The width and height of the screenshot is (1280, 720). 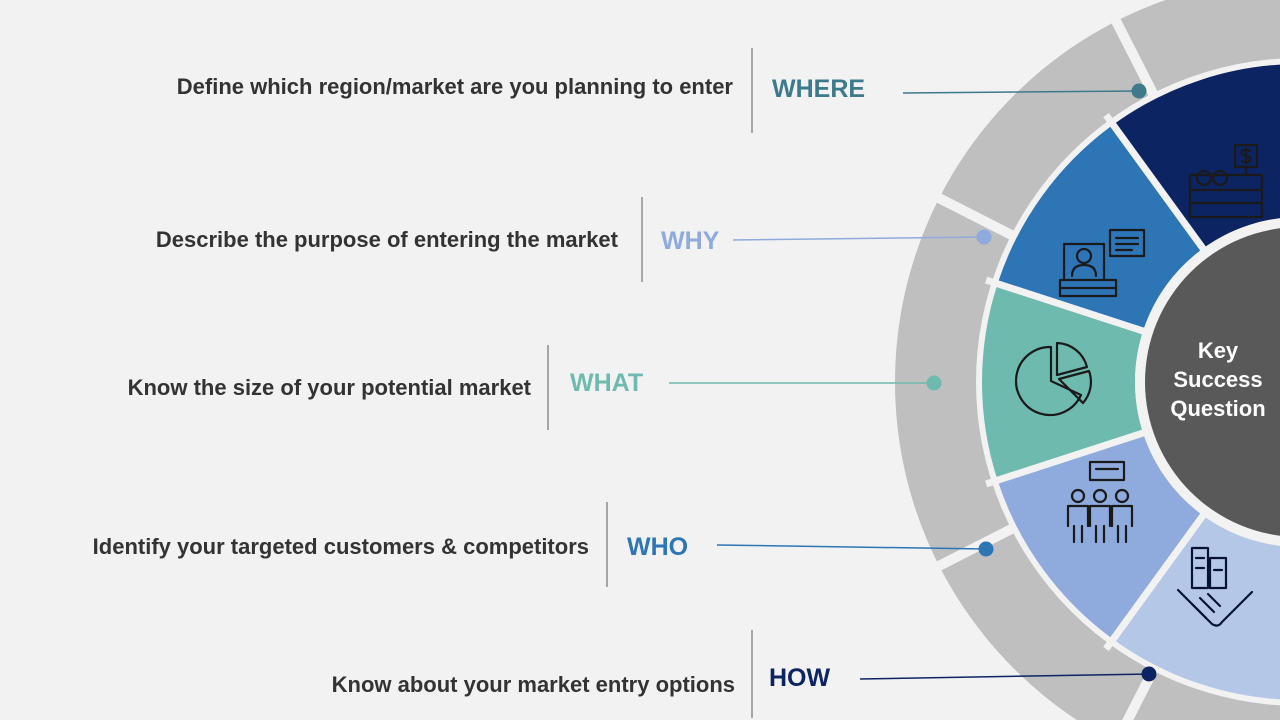 What do you see at coordinates (690, 241) in the screenshot?
I see `why-label: WHY` at bounding box center [690, 241].